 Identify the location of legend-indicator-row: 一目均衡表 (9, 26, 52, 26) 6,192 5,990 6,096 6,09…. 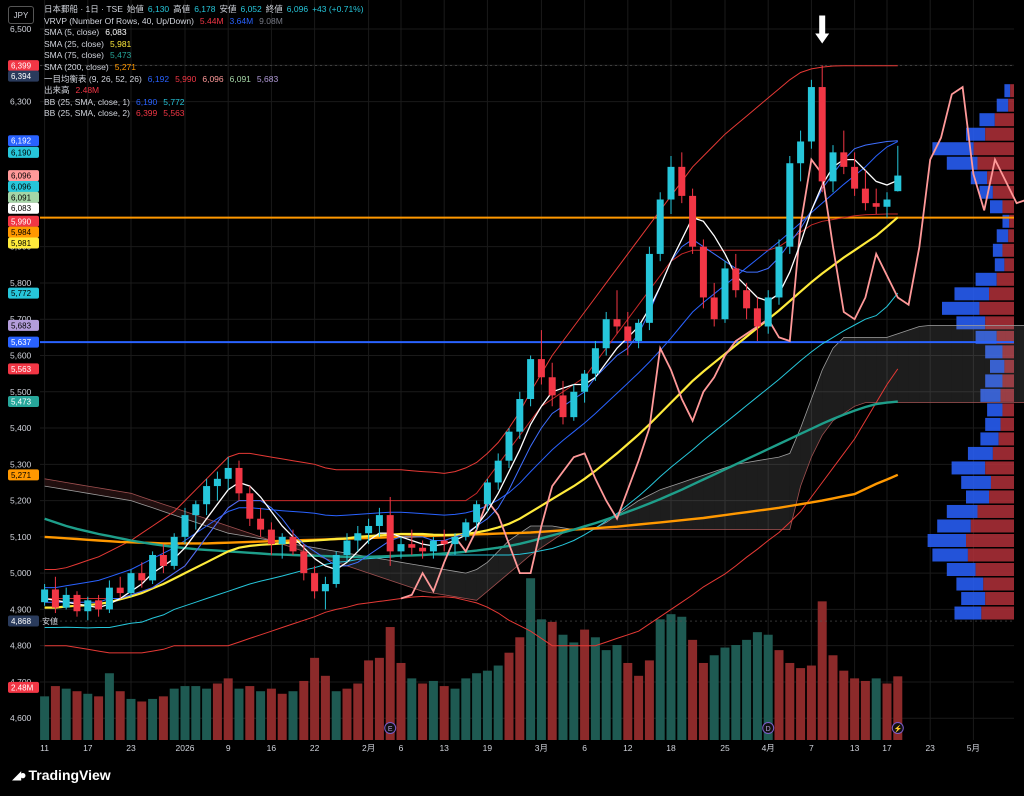
(204, 80).